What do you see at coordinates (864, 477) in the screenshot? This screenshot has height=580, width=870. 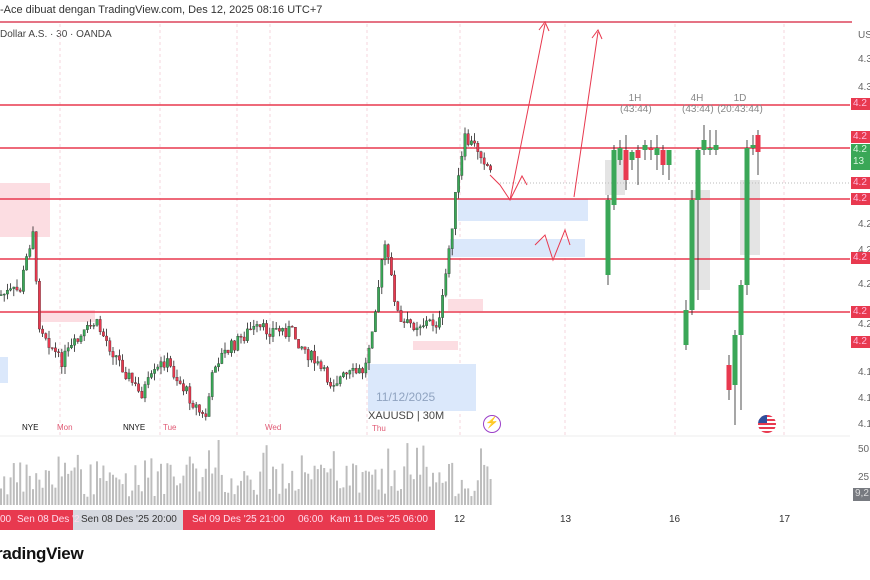 I see `volume-label: 25` at bounding box center [864, 477].